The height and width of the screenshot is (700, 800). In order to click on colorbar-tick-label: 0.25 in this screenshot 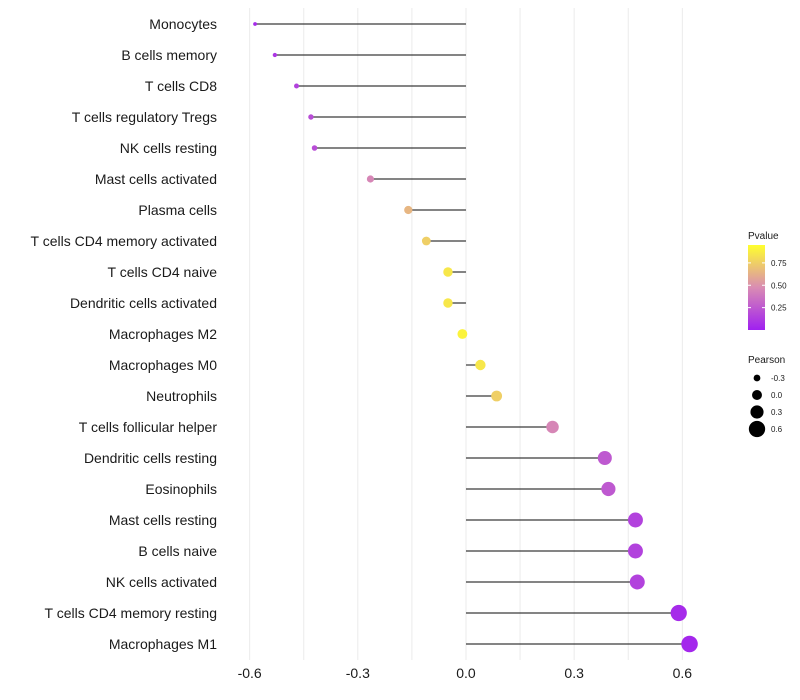, I will do `click(779, 308)`.